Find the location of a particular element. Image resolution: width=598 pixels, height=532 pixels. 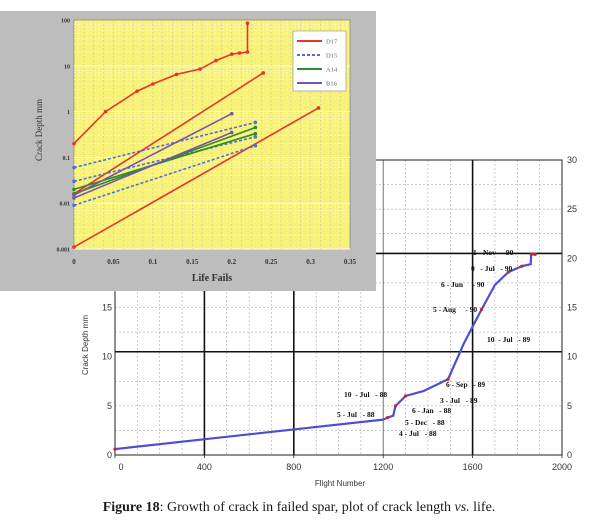

life-chart-legend: D17 D15 A14 B16 is located at coordinates (319, 61).